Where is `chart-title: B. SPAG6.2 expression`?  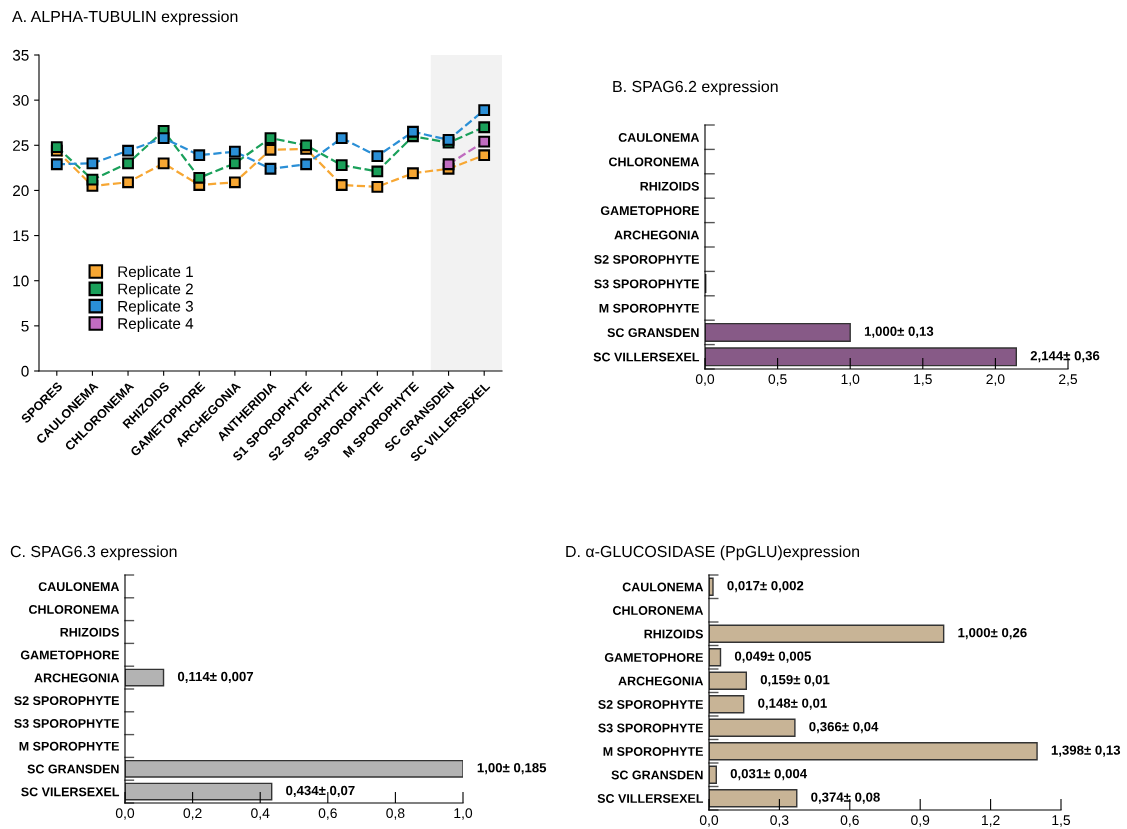
chart-title: B. SPAG6.2 expression is located at coordinates (695, 88).